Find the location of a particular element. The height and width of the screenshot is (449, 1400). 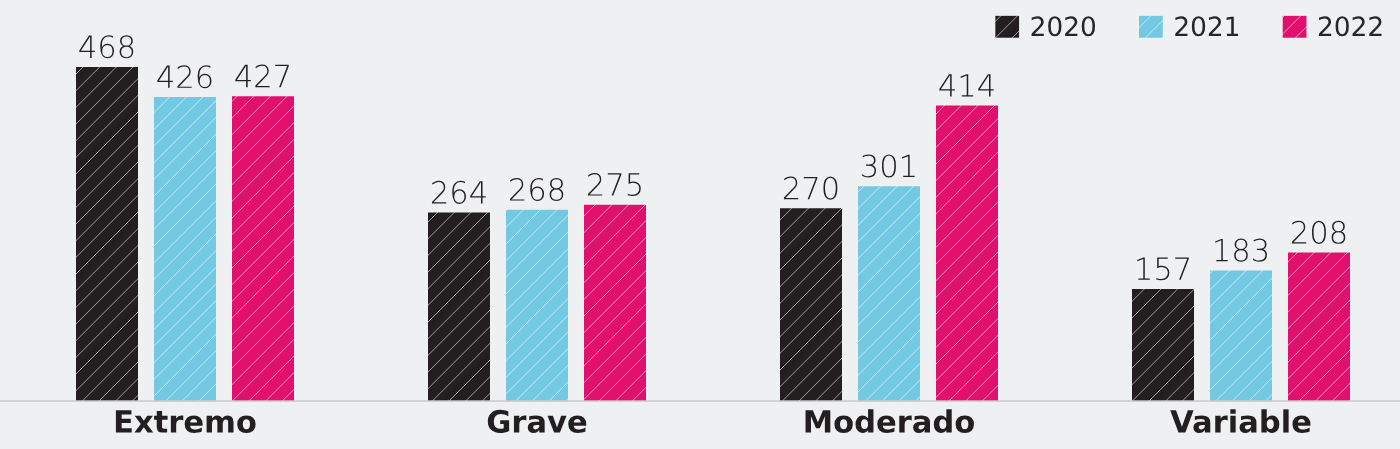

legend-label: 2020 is located at coordinates (1063, 26).